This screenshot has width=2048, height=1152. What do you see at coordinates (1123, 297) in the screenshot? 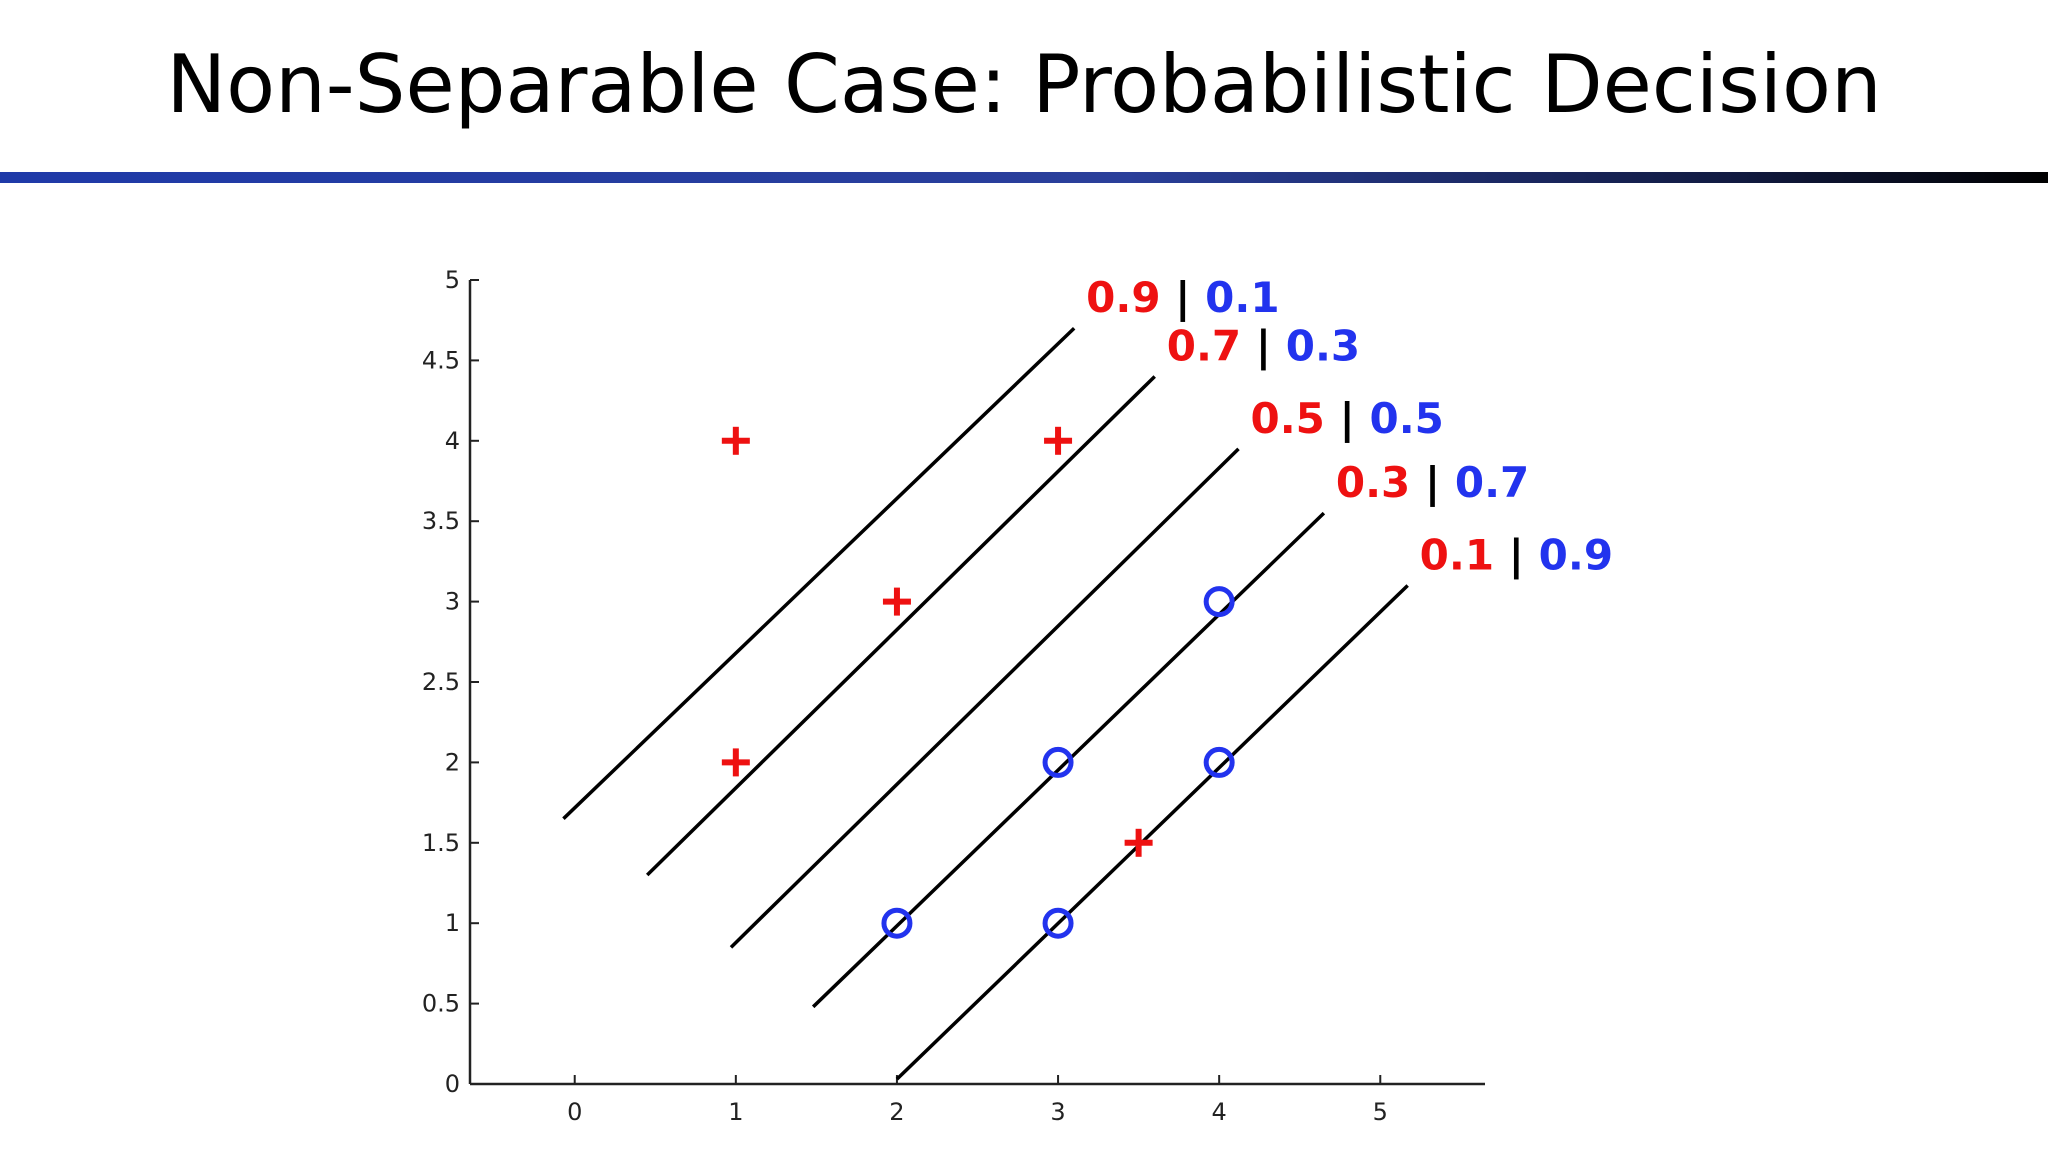
I see `positive-probability: 0.9` at bounding box center [1123, 297].